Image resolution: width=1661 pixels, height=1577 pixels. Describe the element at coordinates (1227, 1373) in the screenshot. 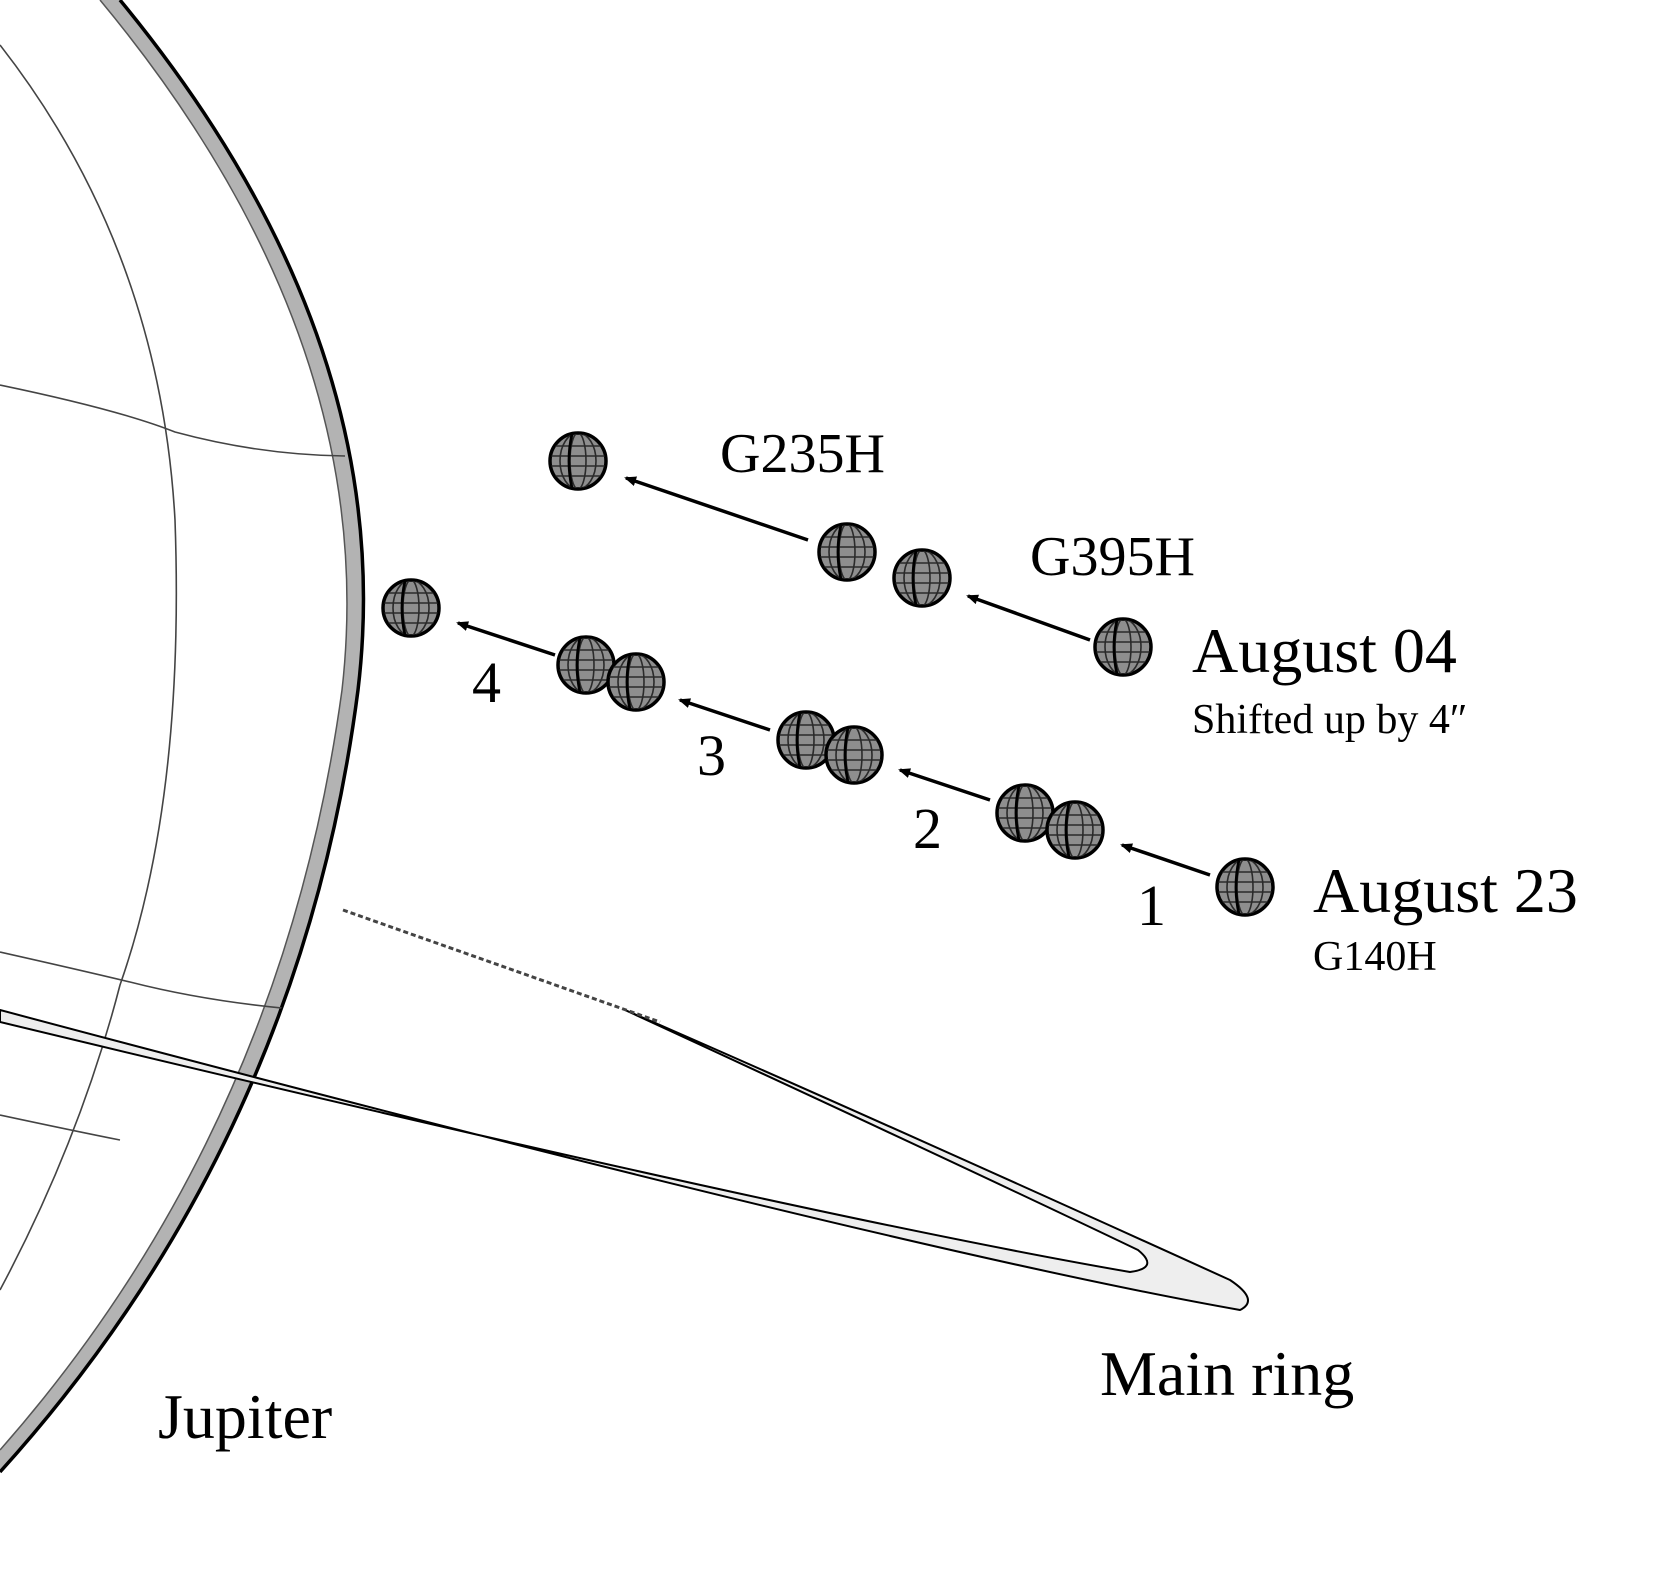

I see `main-ring-label: Main ring` at that location.